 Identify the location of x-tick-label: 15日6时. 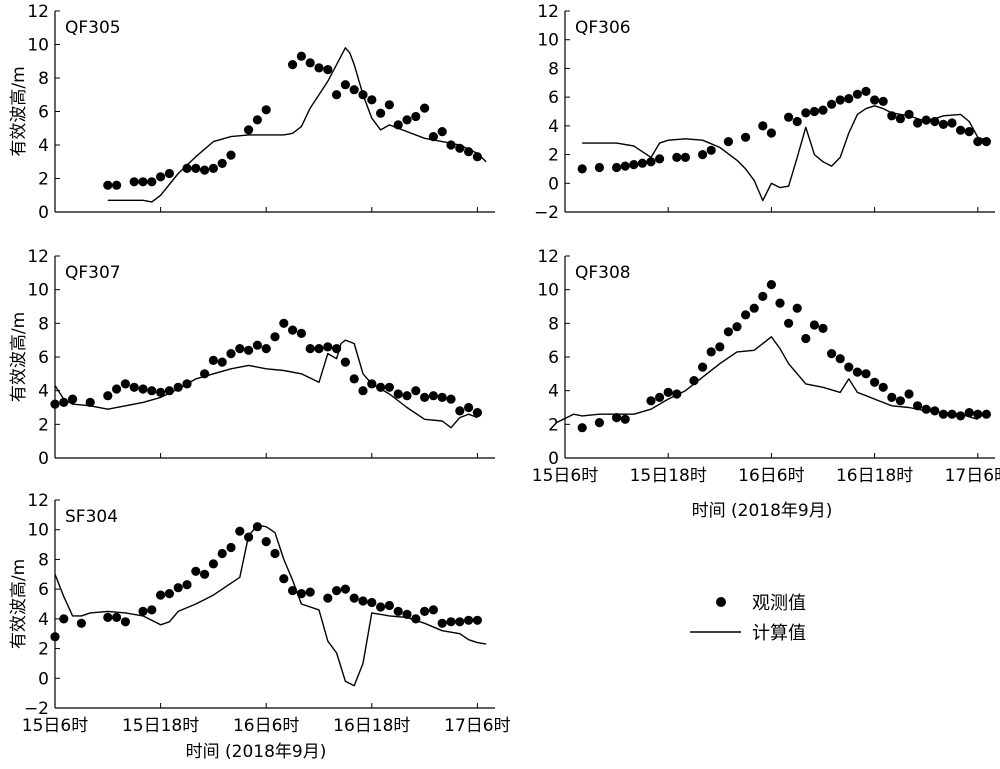
(55, 726).